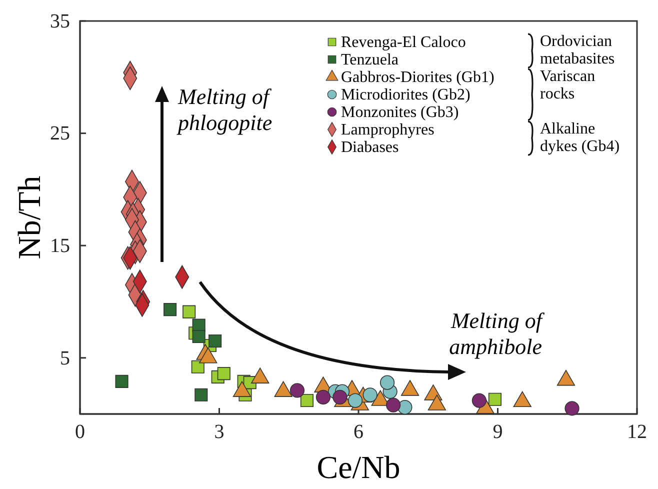 The image size is (658, 489). I want to click on legend-label: Revenga-El Caloco, so click(403, 42).